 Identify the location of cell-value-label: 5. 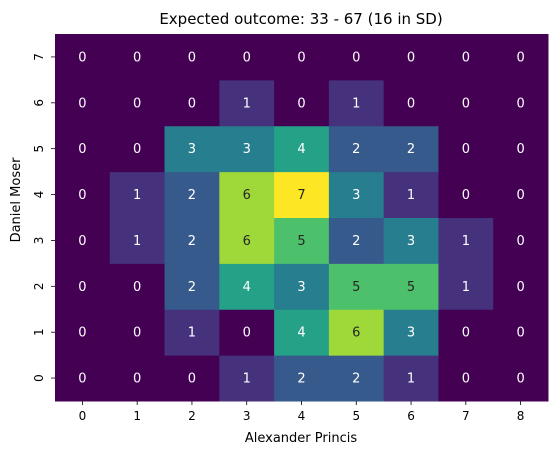
(356, 287).